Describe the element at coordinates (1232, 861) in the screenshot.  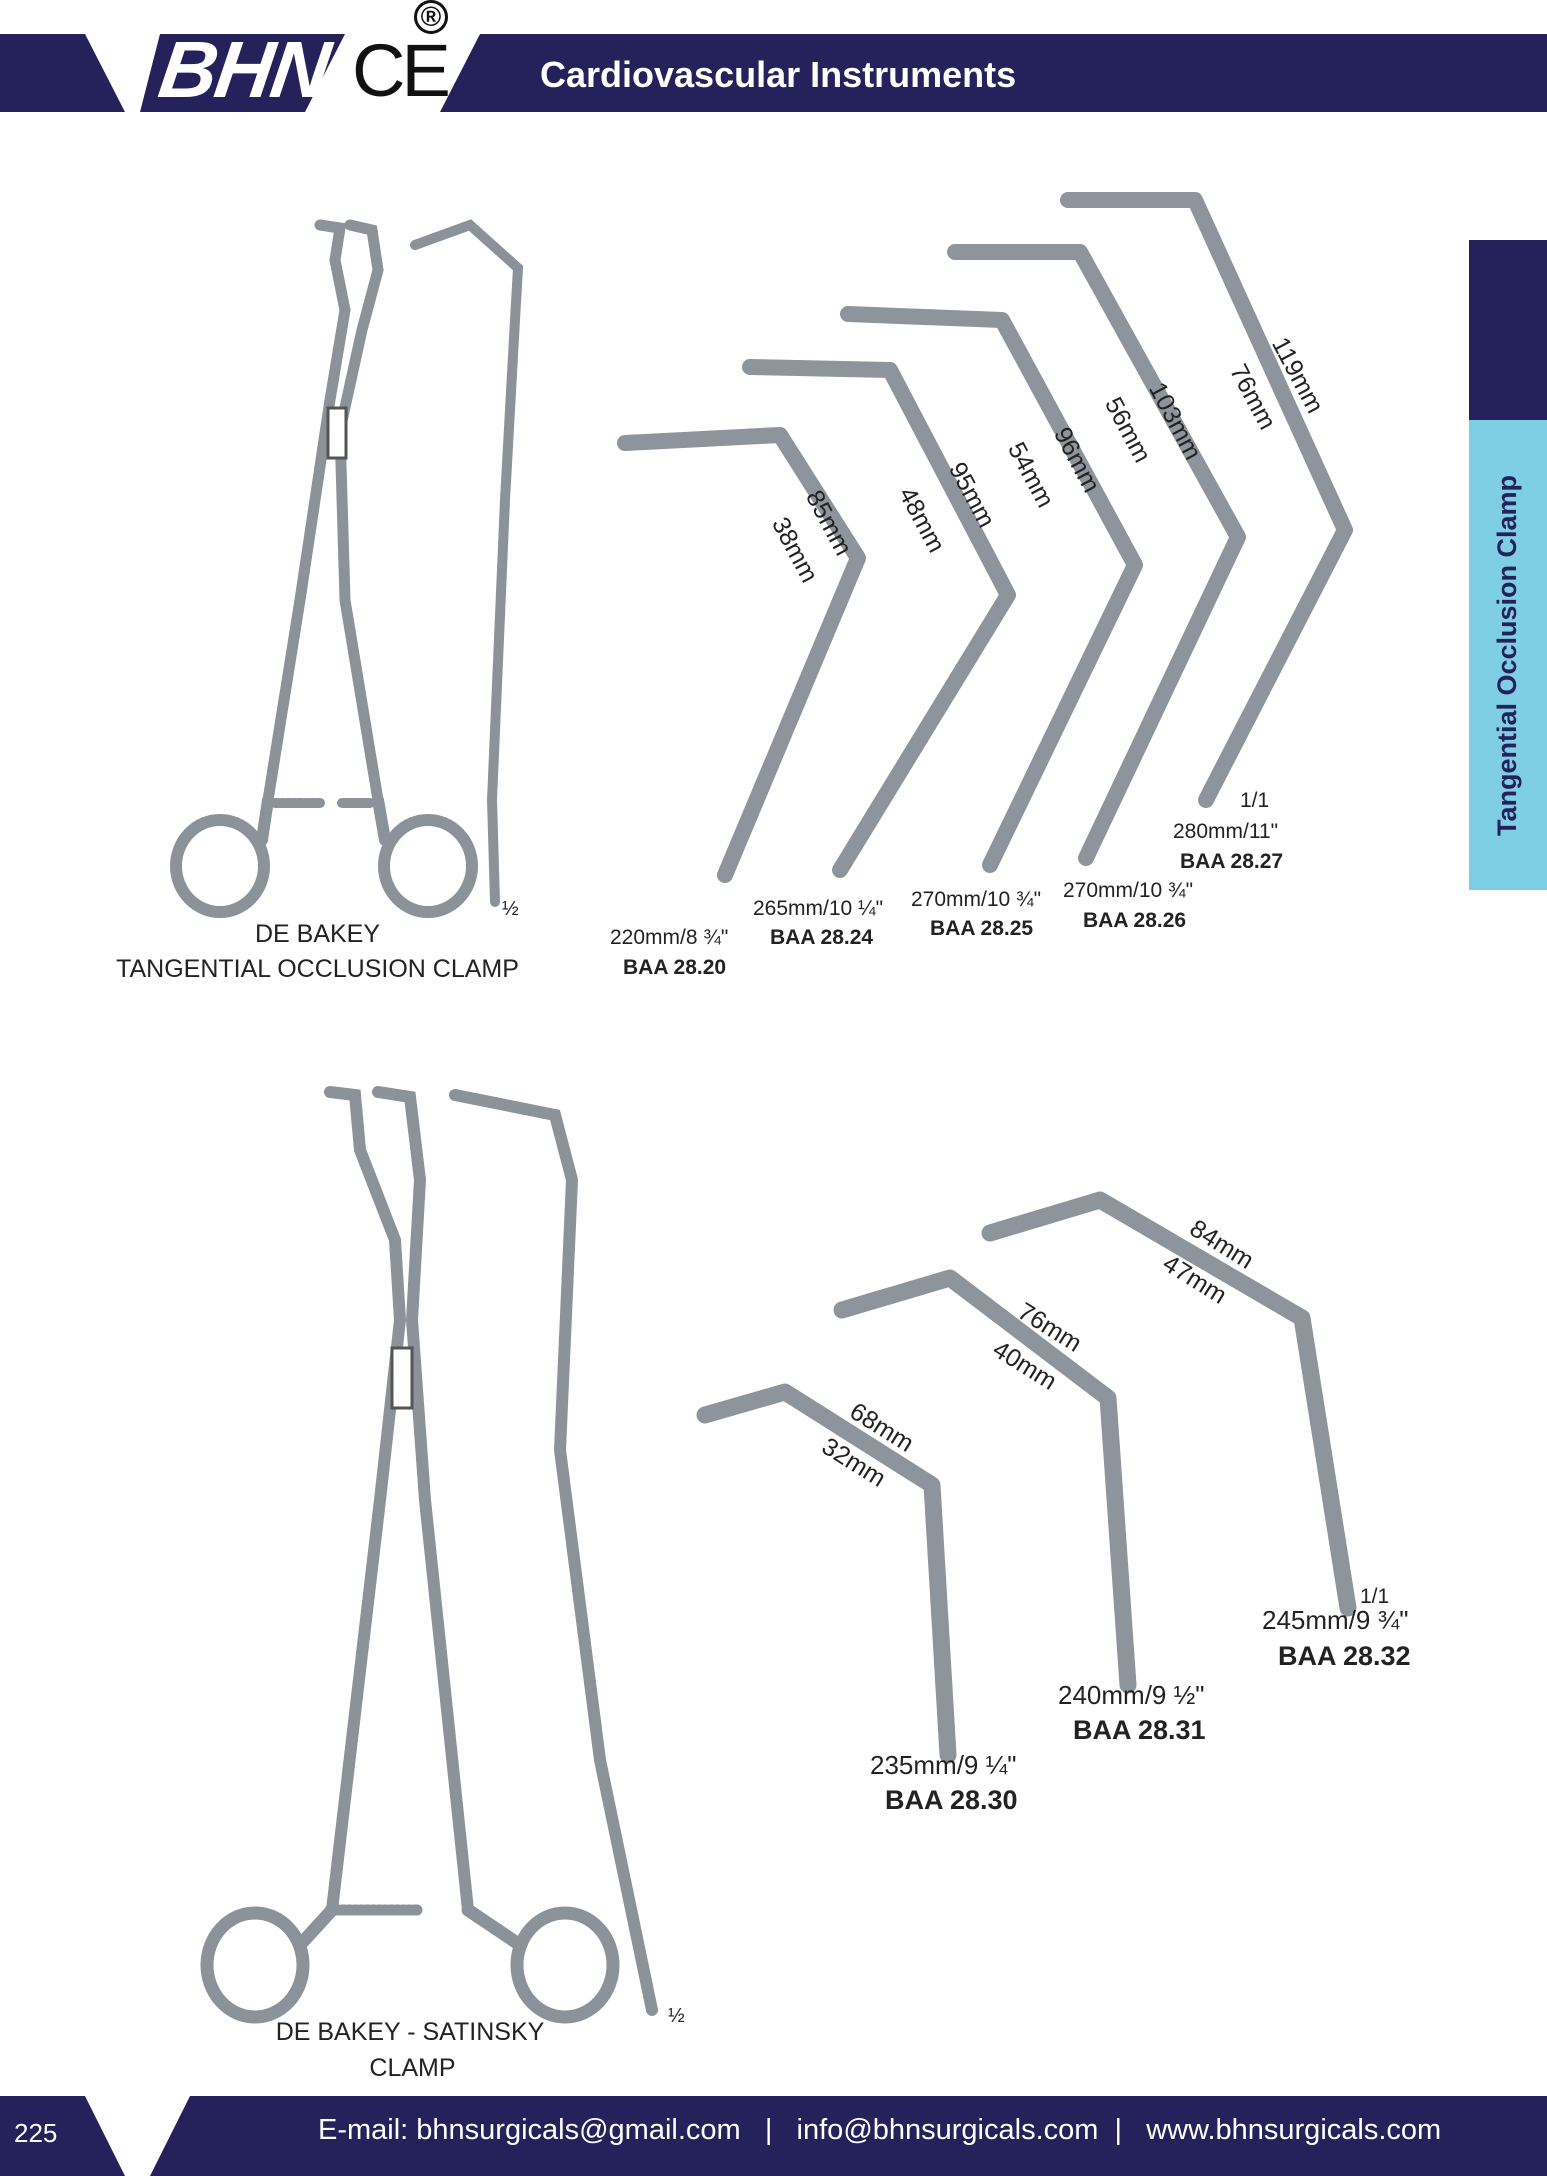
I see `item-code: BAA 28.27` at that location.